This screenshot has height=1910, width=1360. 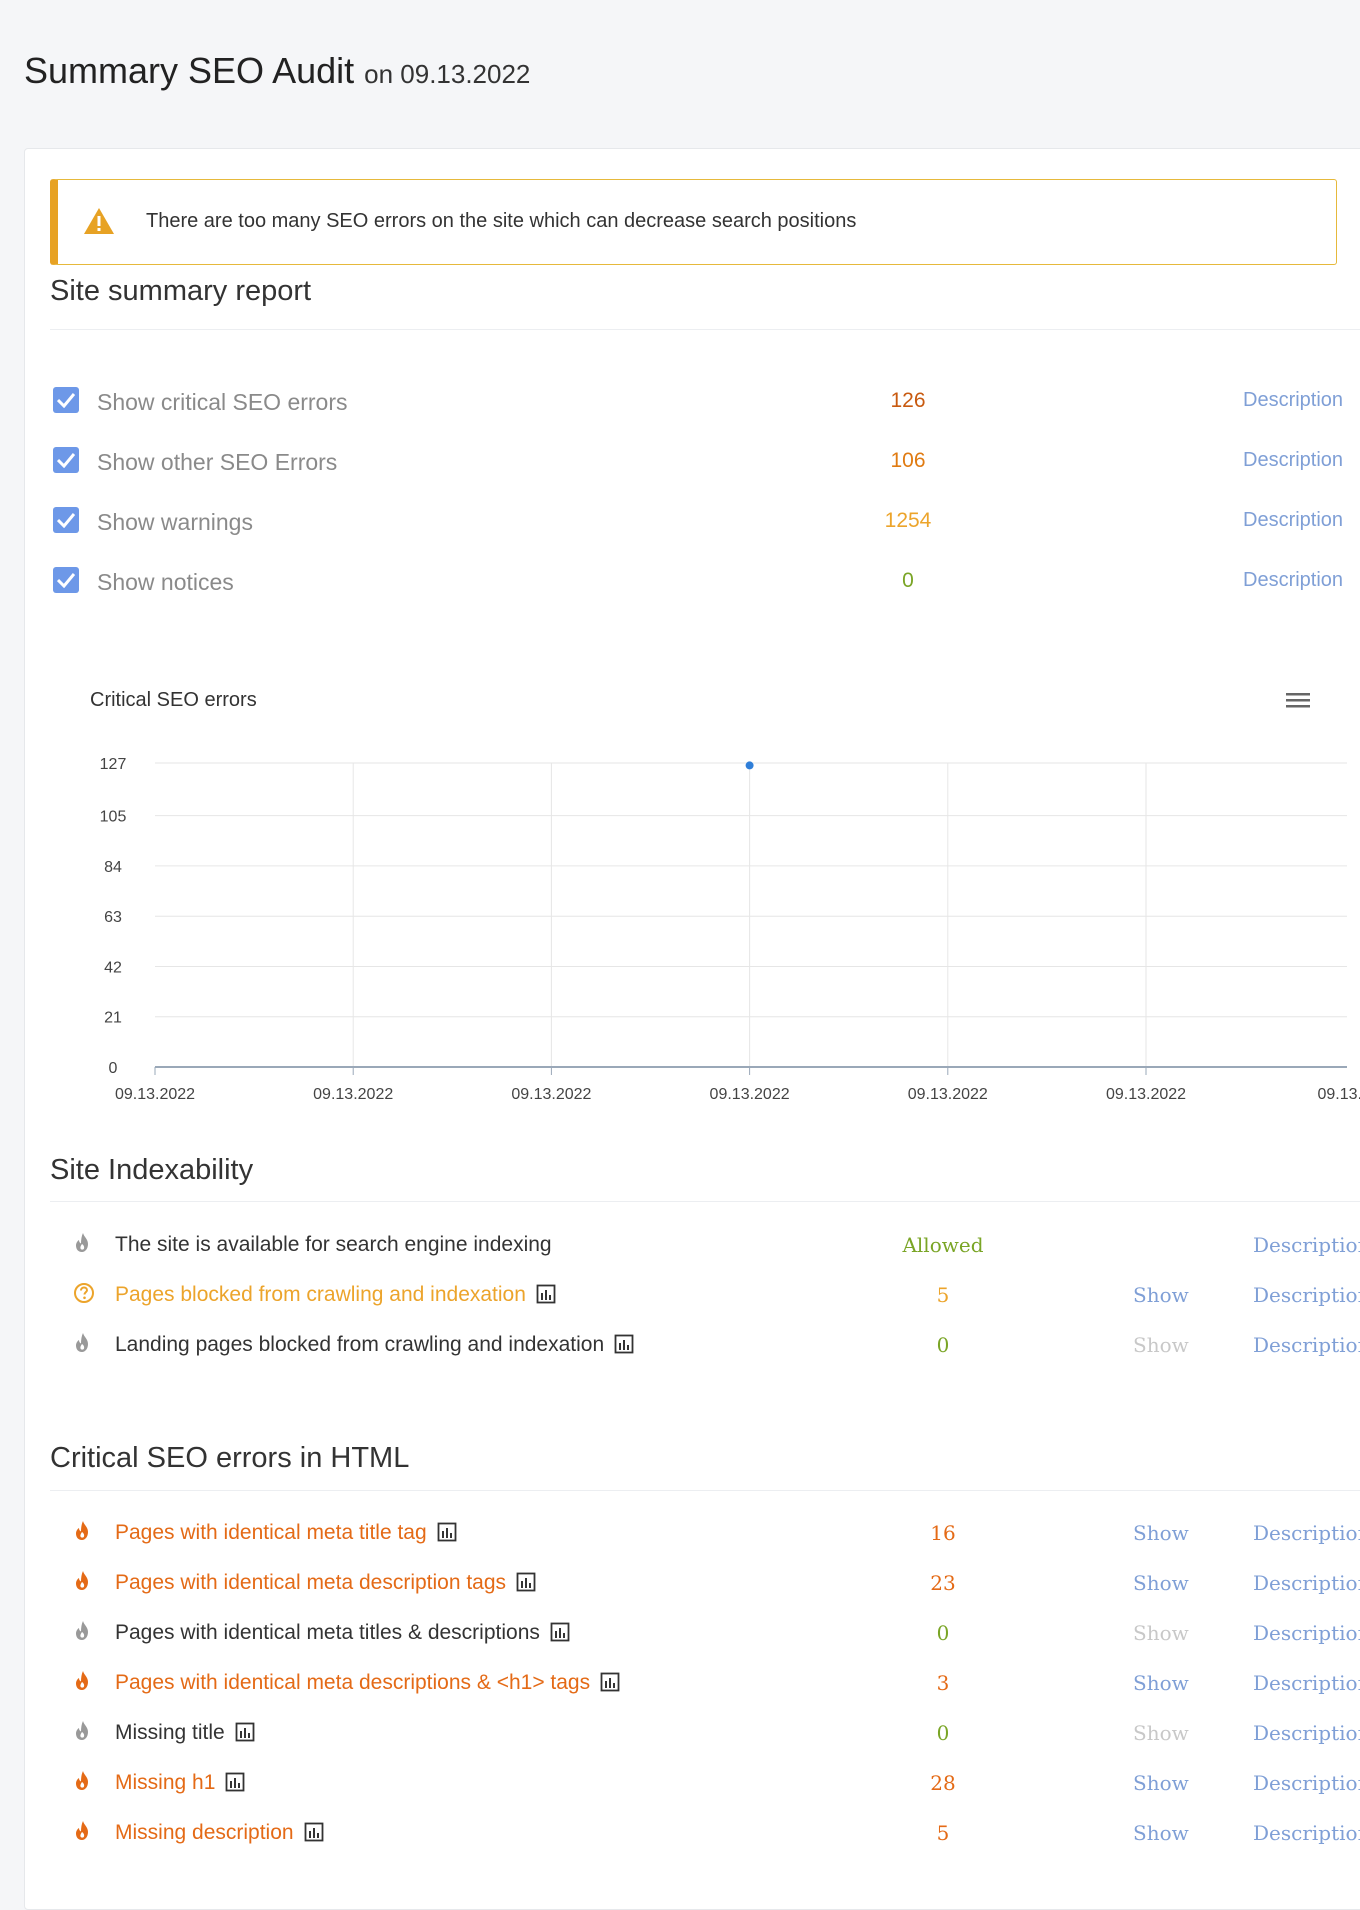 What do you see at coordinates (222, 402) in the screenshot?
I see `summary-row-label: Show critical SEO errors` at bounding box center [222, 402].